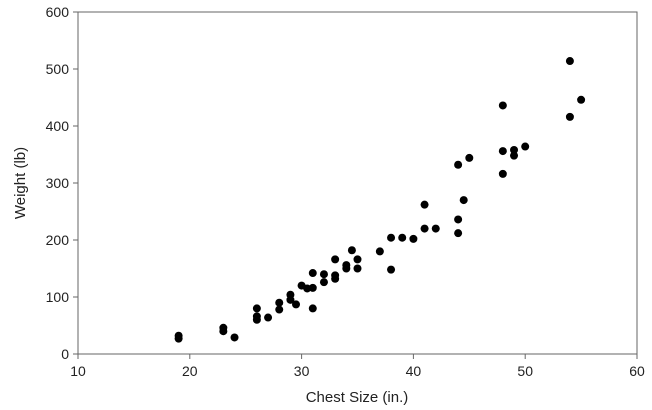 The image size is (652, 410). Describe the element at coordinates (78, 371) in the screenshot. I see `x-tick-label: 10` at that location.